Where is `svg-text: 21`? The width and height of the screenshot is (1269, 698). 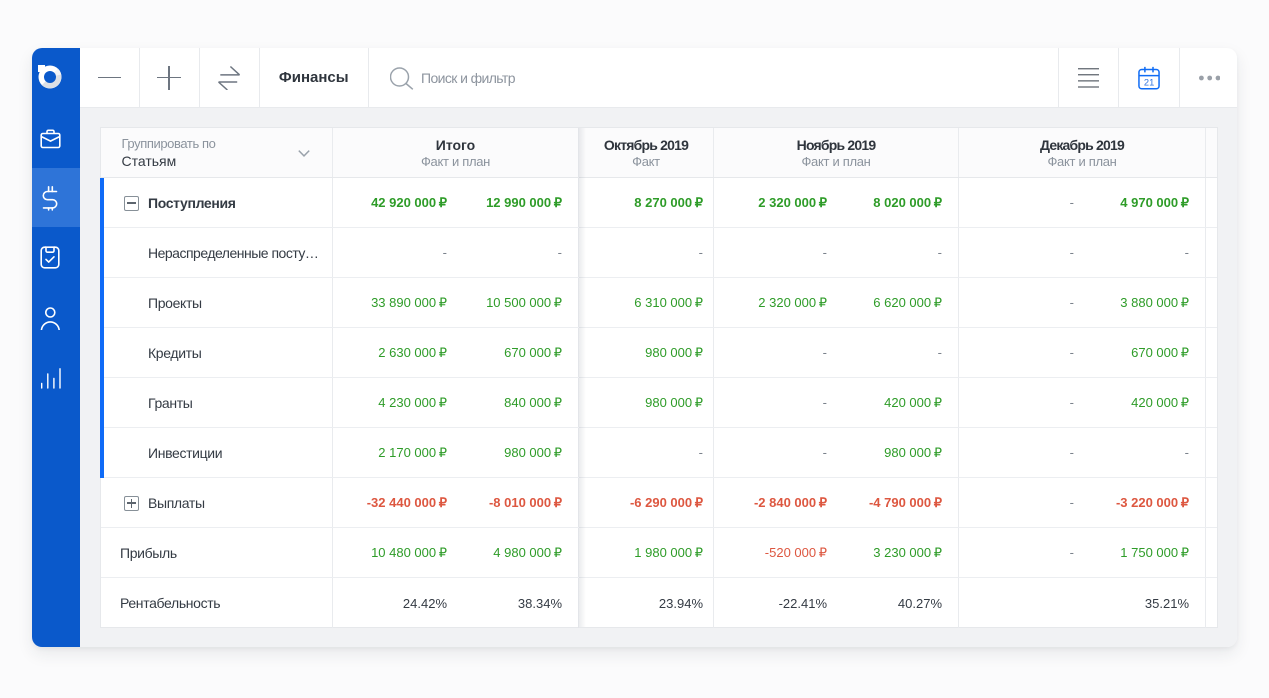 svg-text: 21 is located at coordinates (1149, 82).